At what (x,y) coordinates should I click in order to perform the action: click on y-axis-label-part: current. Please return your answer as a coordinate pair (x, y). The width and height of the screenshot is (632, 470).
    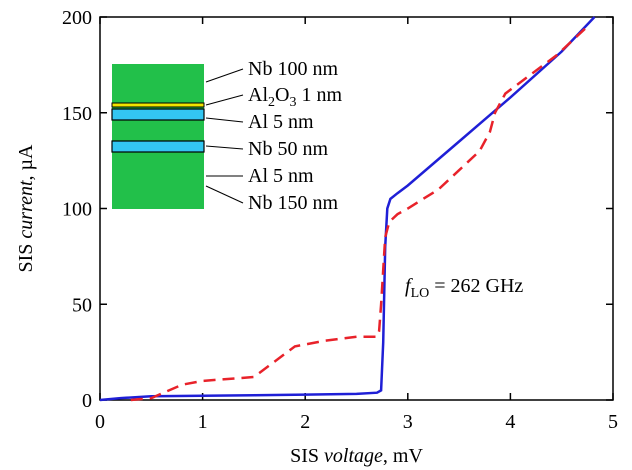
    Looking at the image, I should click on (26, 209).